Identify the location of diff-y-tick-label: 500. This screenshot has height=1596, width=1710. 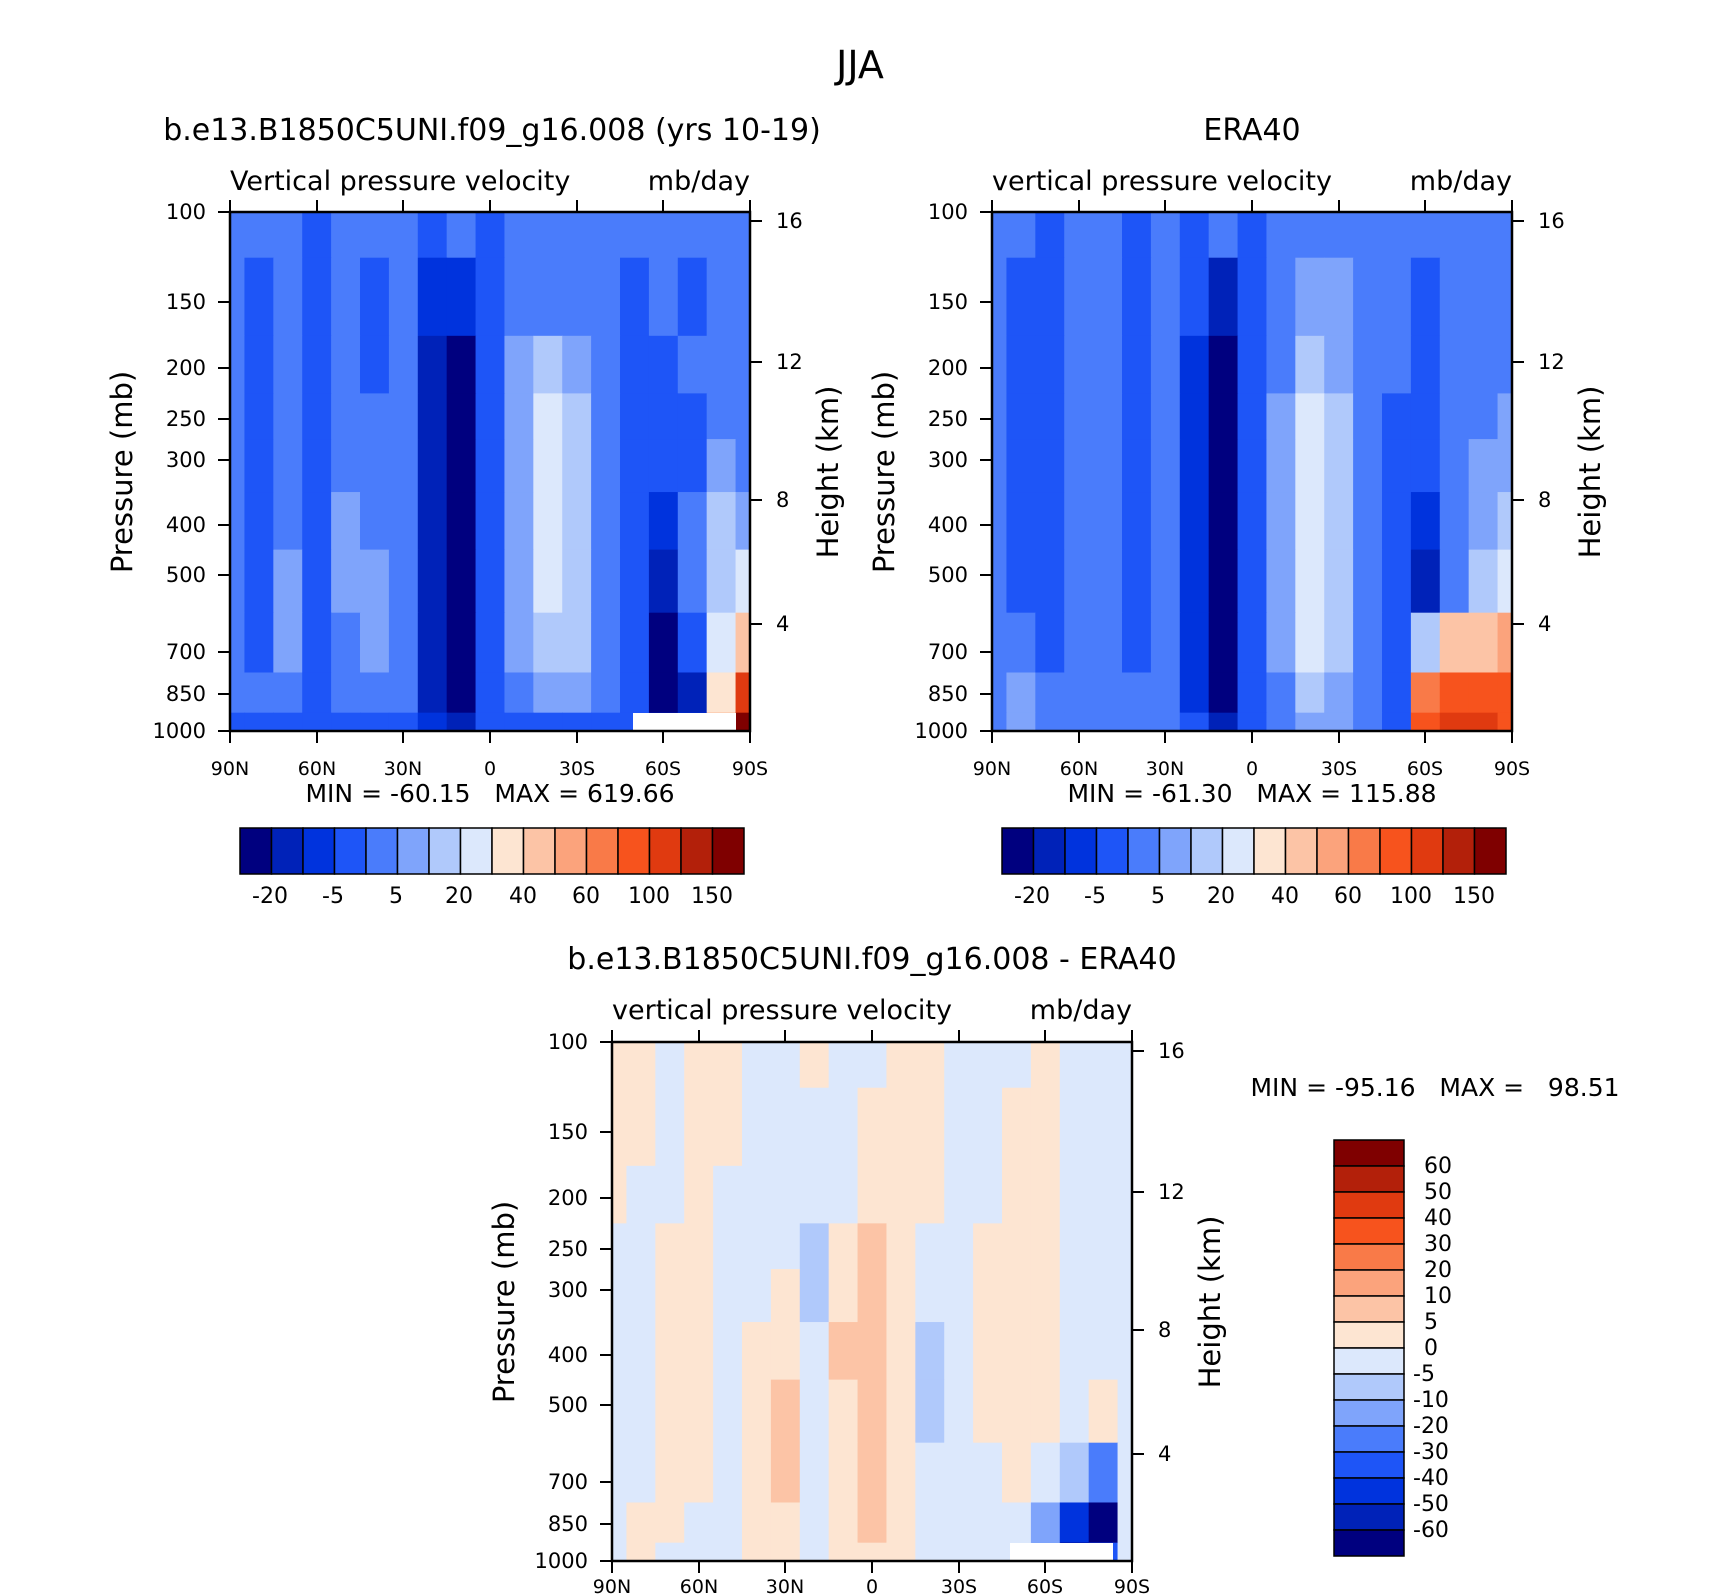
(568, 1405).